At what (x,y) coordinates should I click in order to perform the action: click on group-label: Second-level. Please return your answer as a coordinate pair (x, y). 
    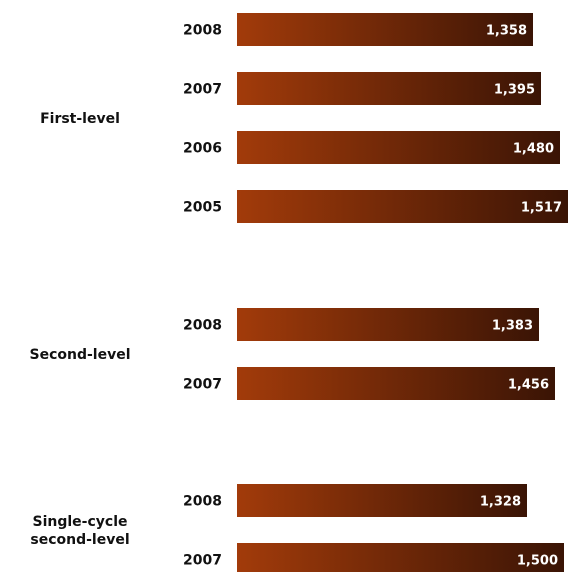
    Looking at the image, I should click on (79, 355).